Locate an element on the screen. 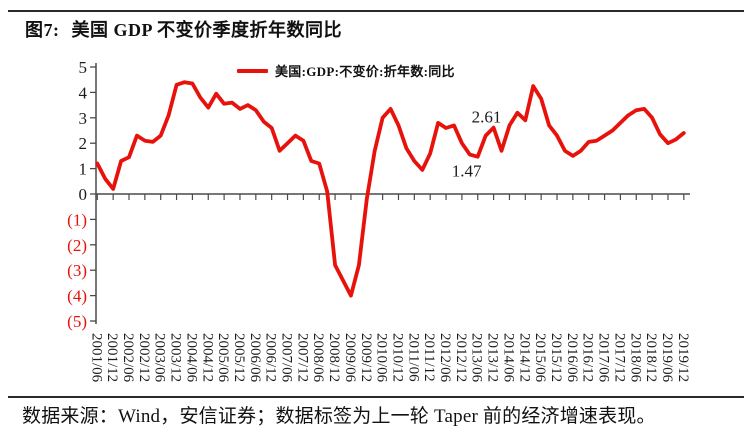 Image resolution: width=750 pixels, height=441 pixels. annotation-label: 2.61 is located at coordinates (487, 117).